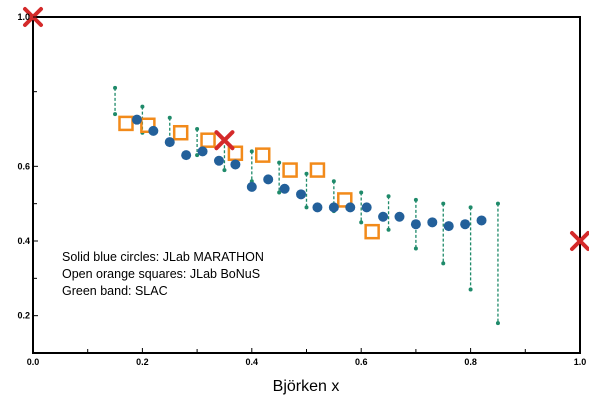 The image size is (589, 401). What do you see at coordinates (115, 291) in the screenshot?
I see `legend-note-slac: Green band: SLAC` at bounding box center [115, 291].